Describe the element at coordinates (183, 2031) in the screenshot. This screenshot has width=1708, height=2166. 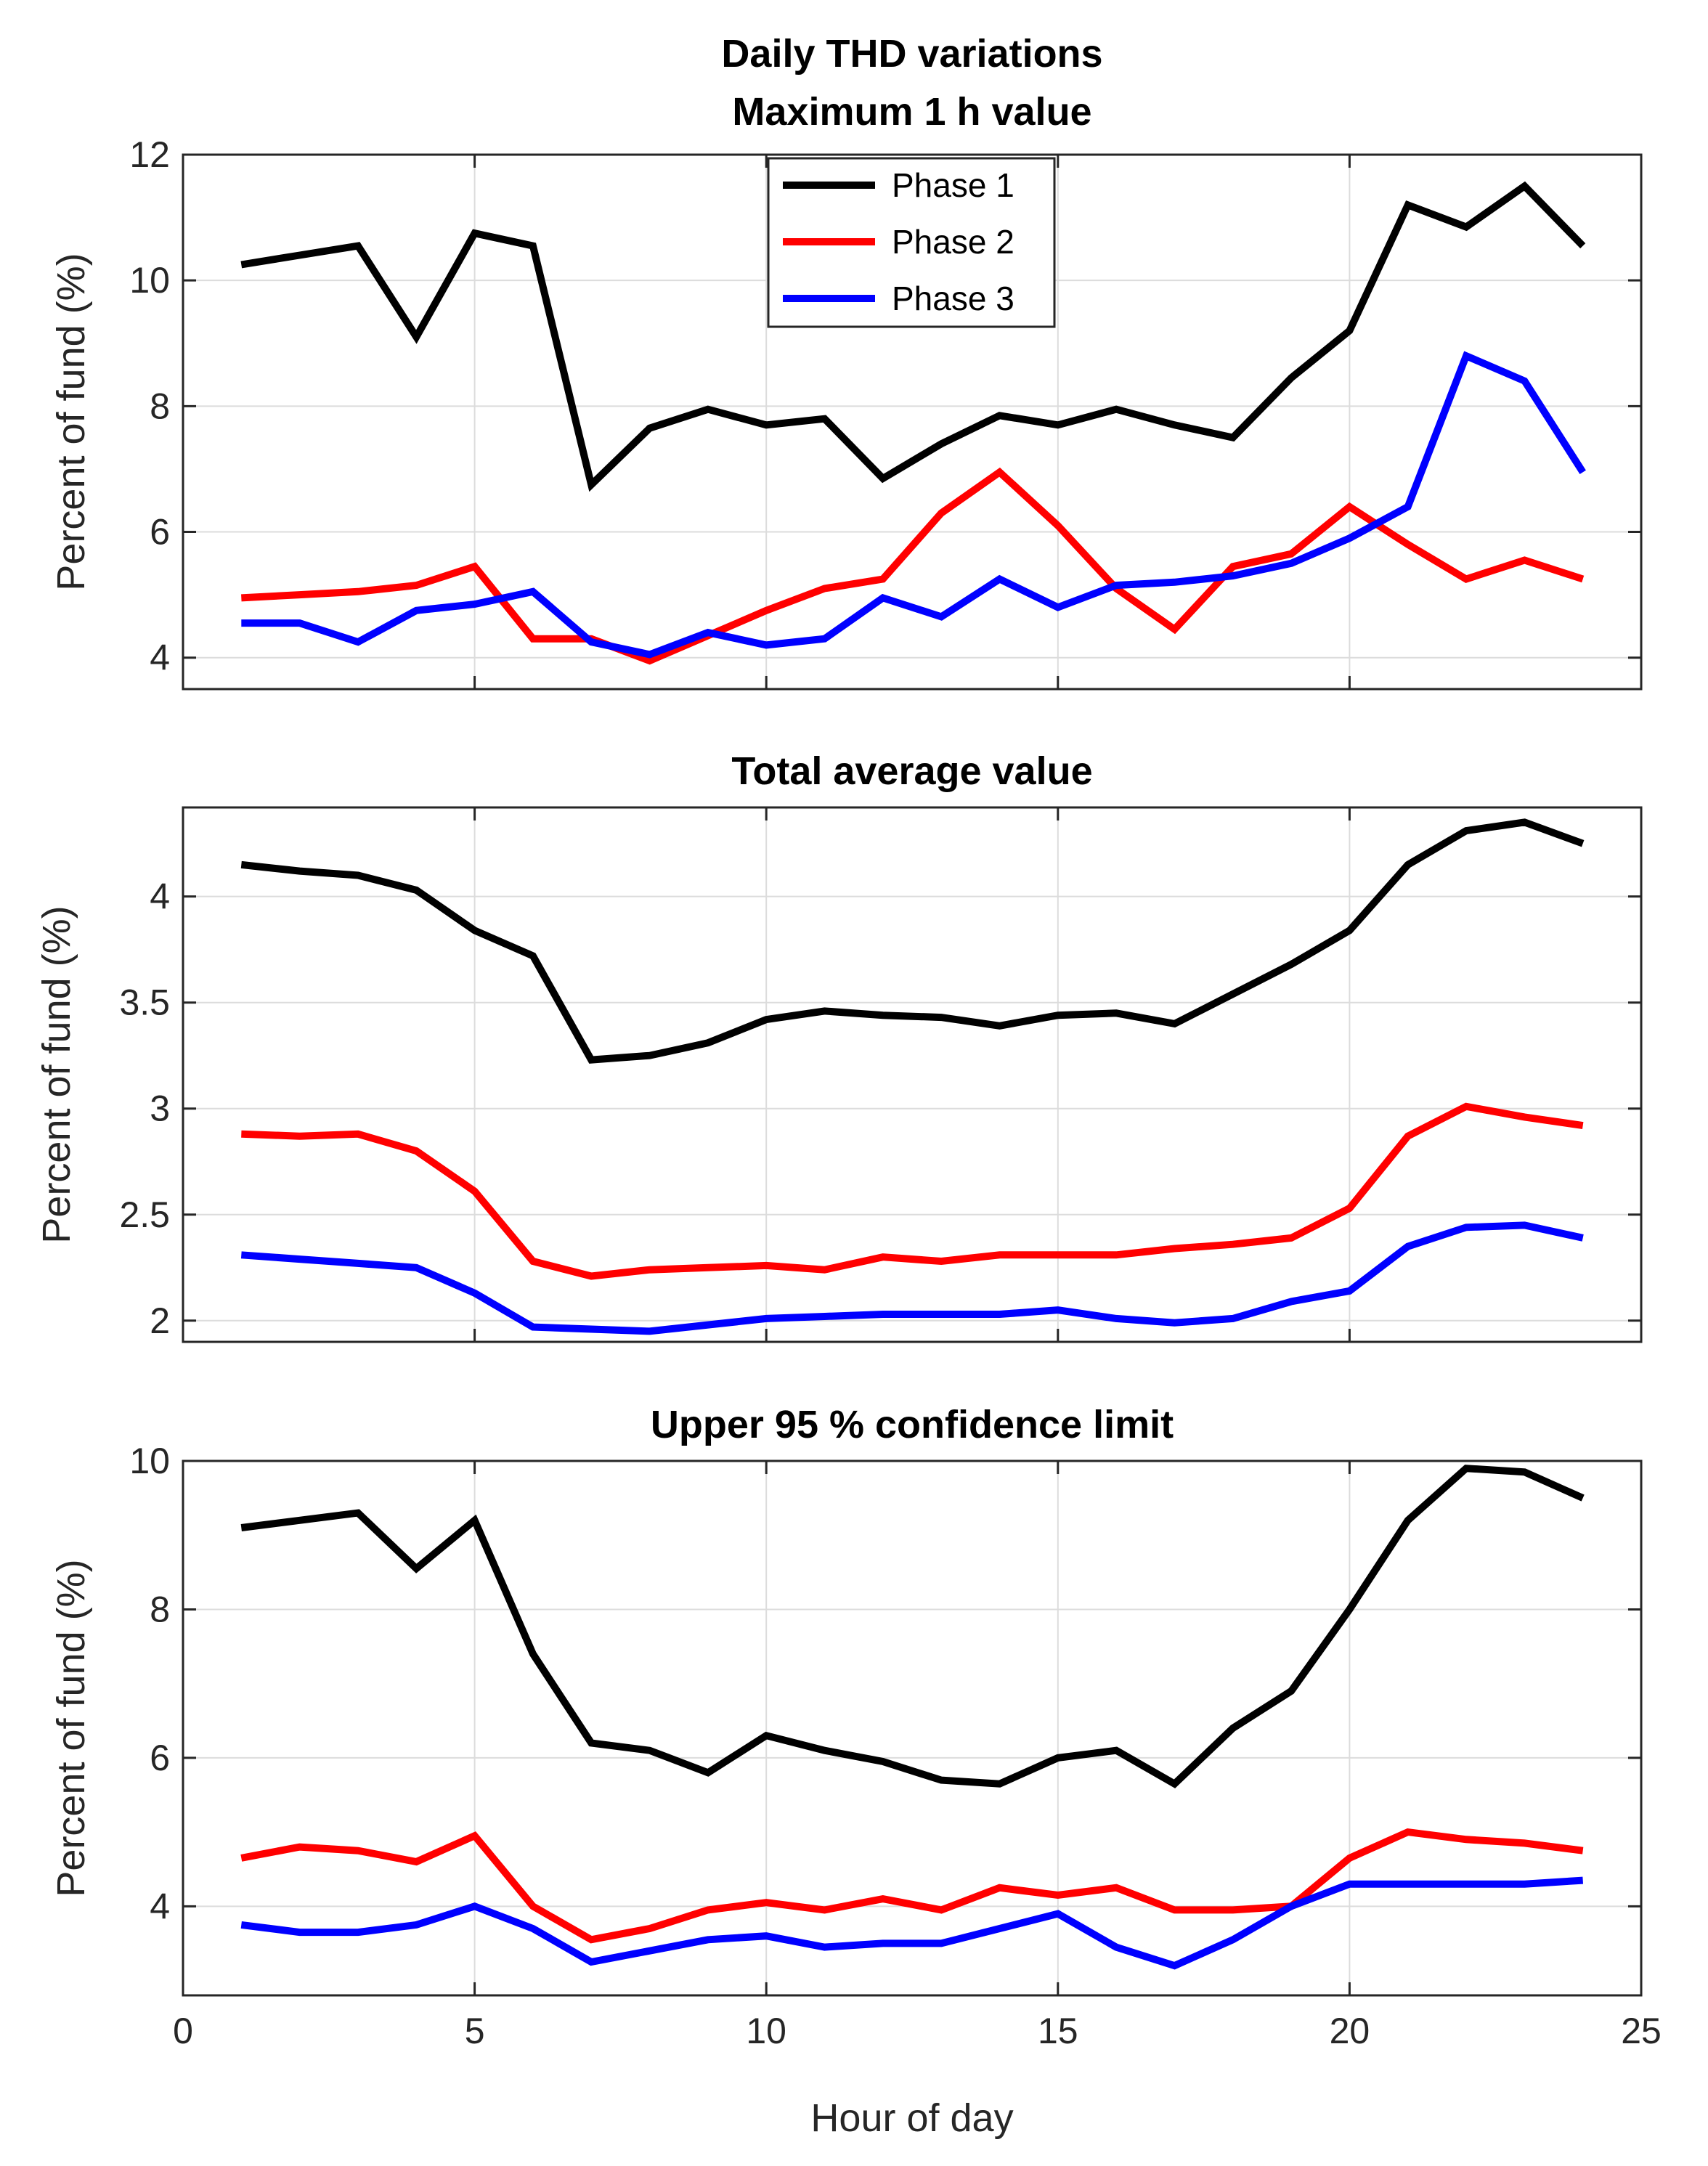
I see `x-tick-label: 0` at that location.